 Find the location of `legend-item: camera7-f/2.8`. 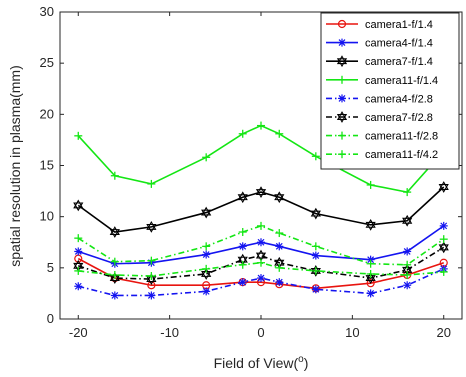

legend-item: camera7-f/2.8 is located at coordinates (379, 117).